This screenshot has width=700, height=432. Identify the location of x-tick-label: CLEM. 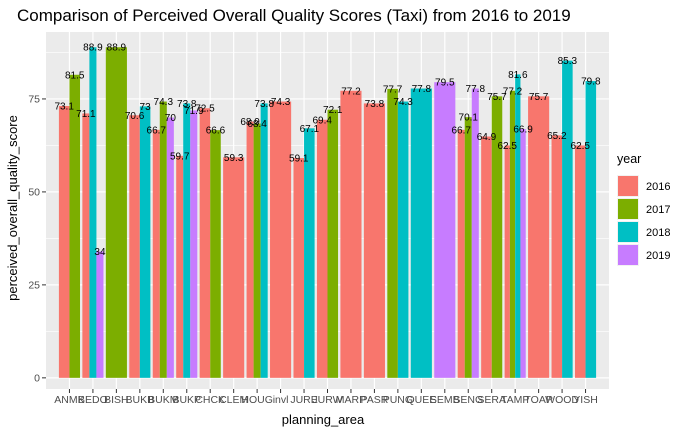
(233, 400).